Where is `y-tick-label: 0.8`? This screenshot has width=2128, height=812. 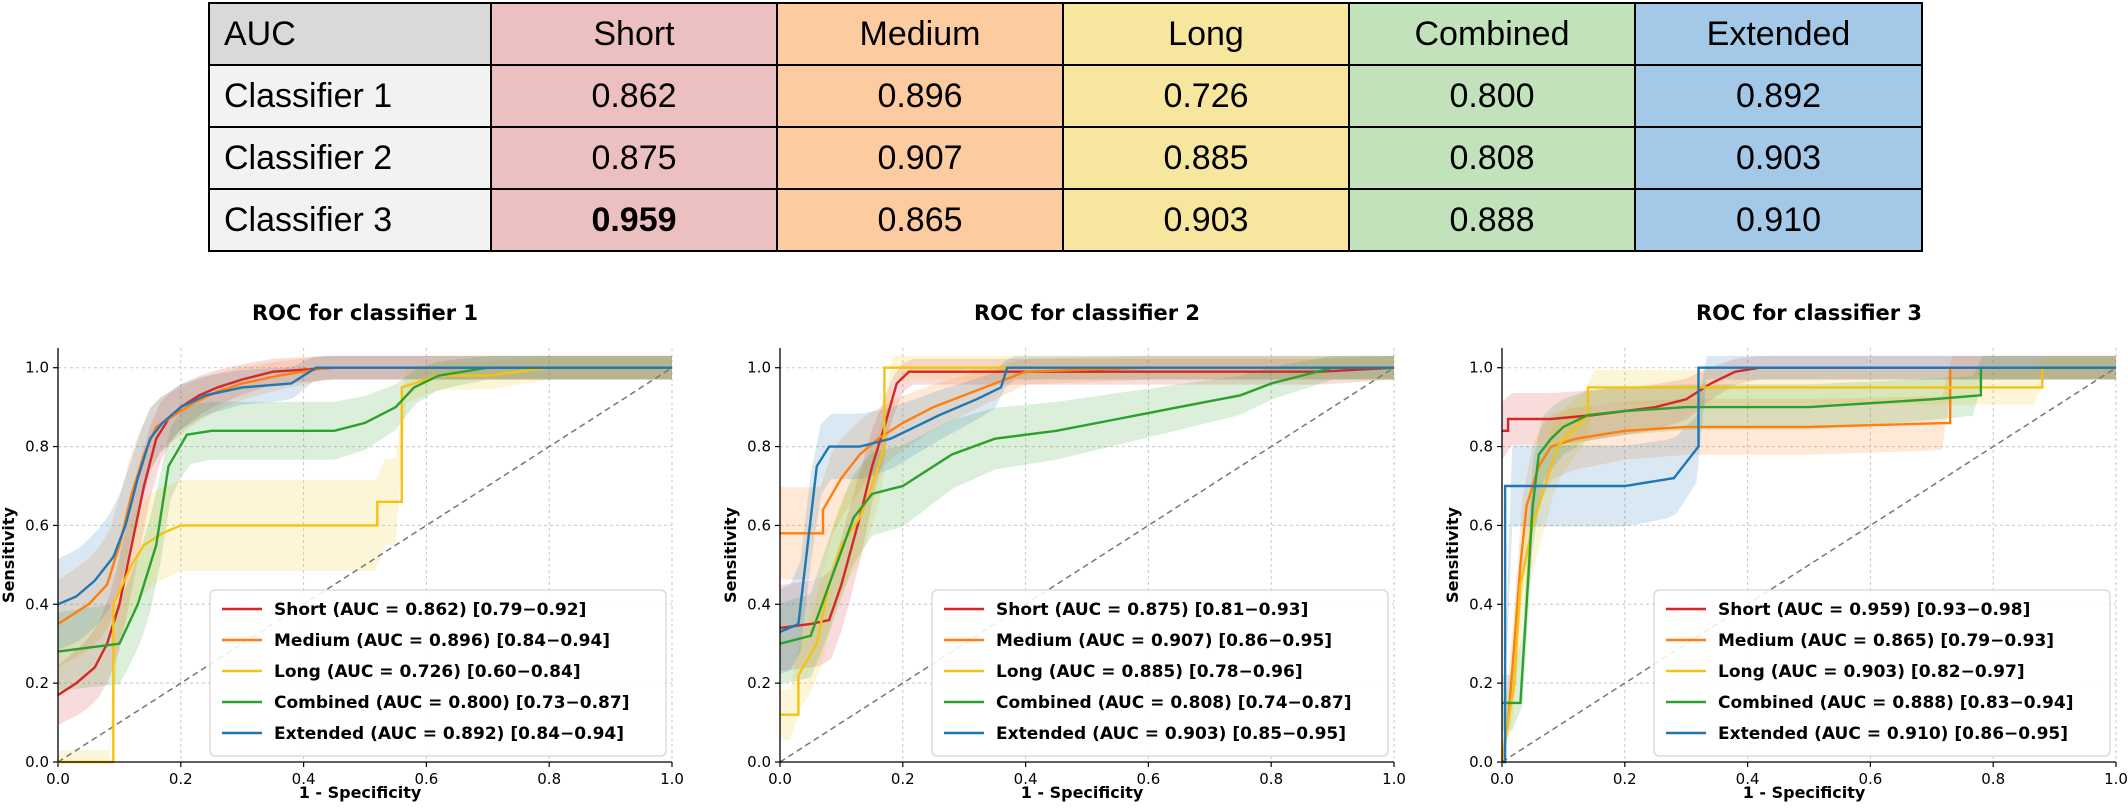
y-tick-label: 0.8 is located at coordinates (1481, 447).